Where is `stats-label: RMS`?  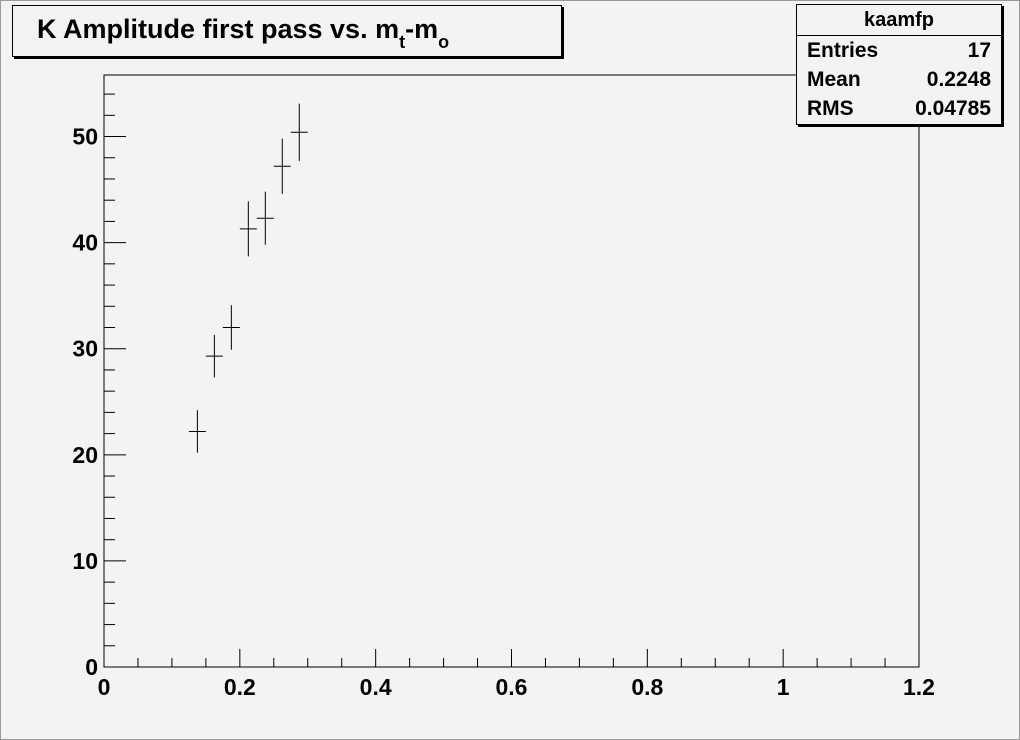
stats-label: RMS is located at coordinates (830, 108).